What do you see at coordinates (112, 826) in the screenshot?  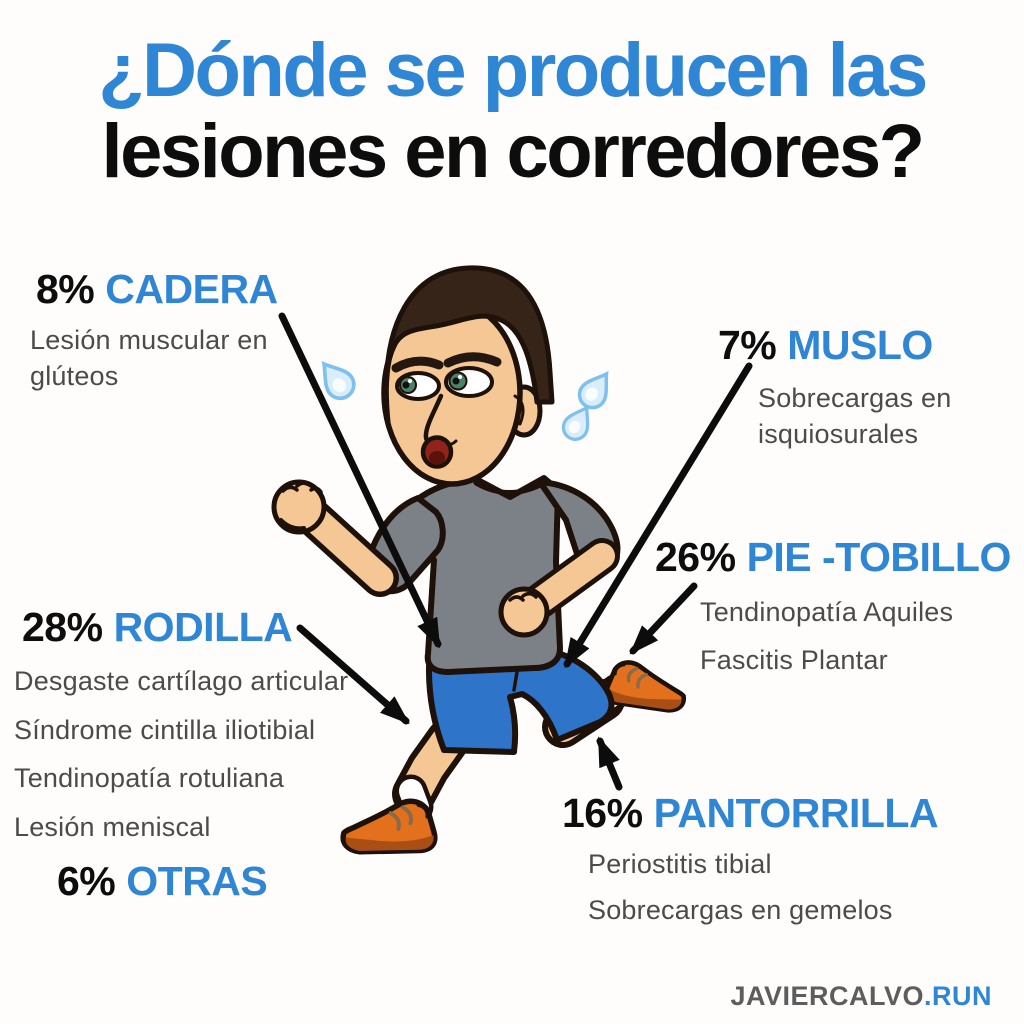 I see `injury-detail: Lesión meniscal` at bounding box center [112, 826].